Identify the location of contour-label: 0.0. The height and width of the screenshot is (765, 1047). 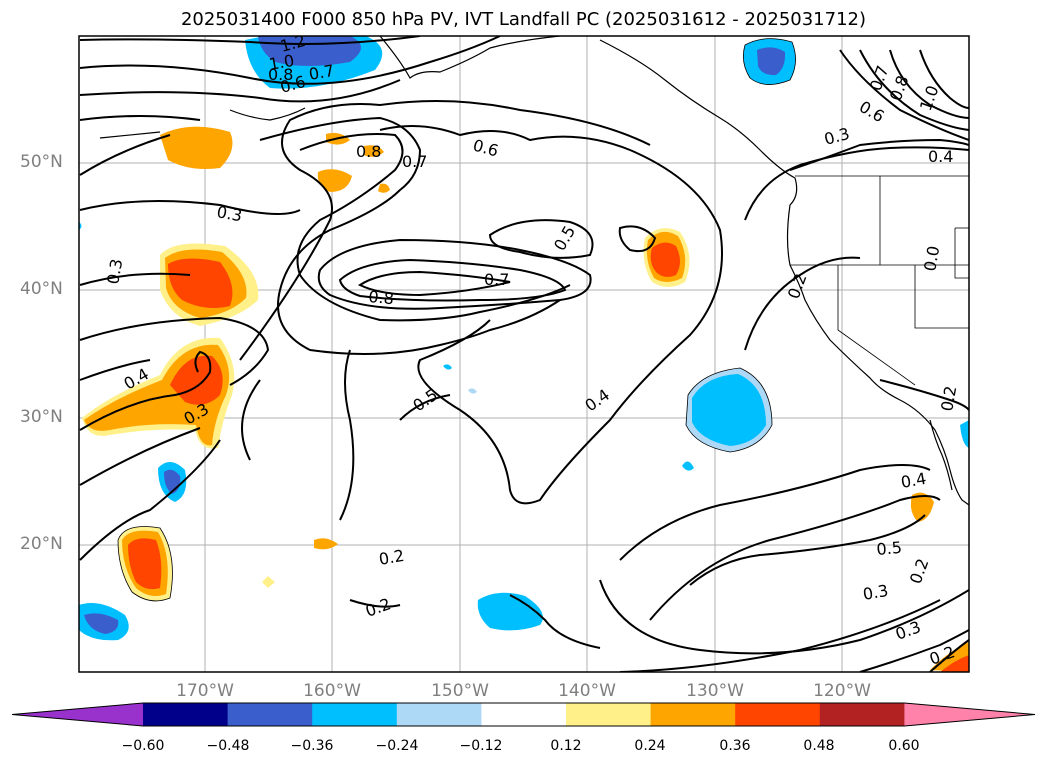
(931, 258).